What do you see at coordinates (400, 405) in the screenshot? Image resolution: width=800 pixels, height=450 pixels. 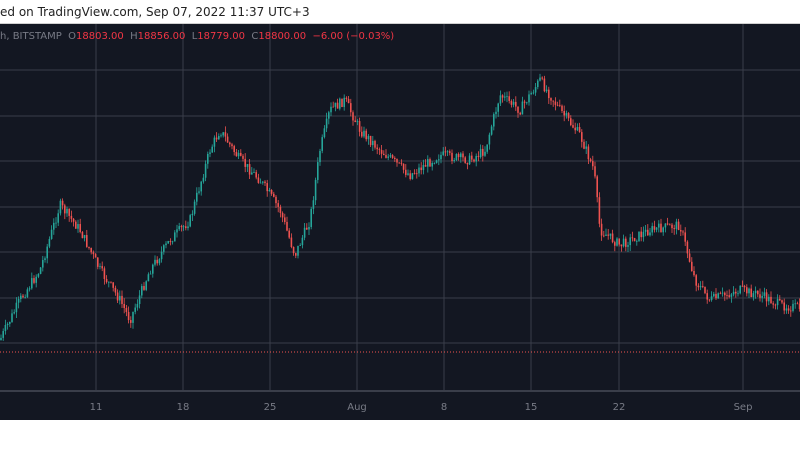 I see `time-axis: 11 18 25 Aug 8 15 22 Sep` at bounding box center [400, 405].